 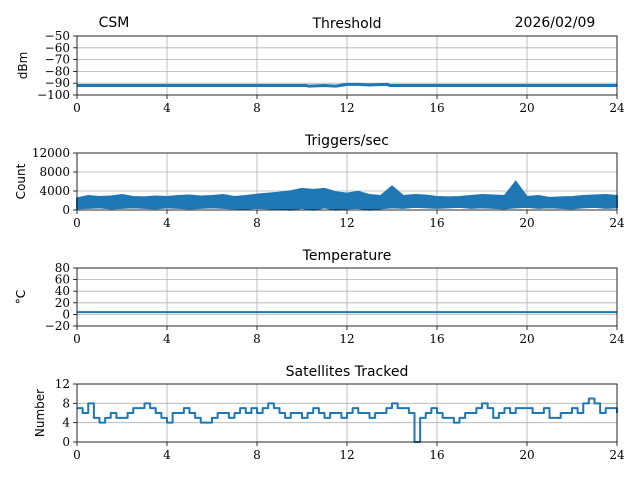 What do you see at coordinates (66, 423) in the screenshot?
I see `y-tick-label: 4` at bounding box center [66, 423].